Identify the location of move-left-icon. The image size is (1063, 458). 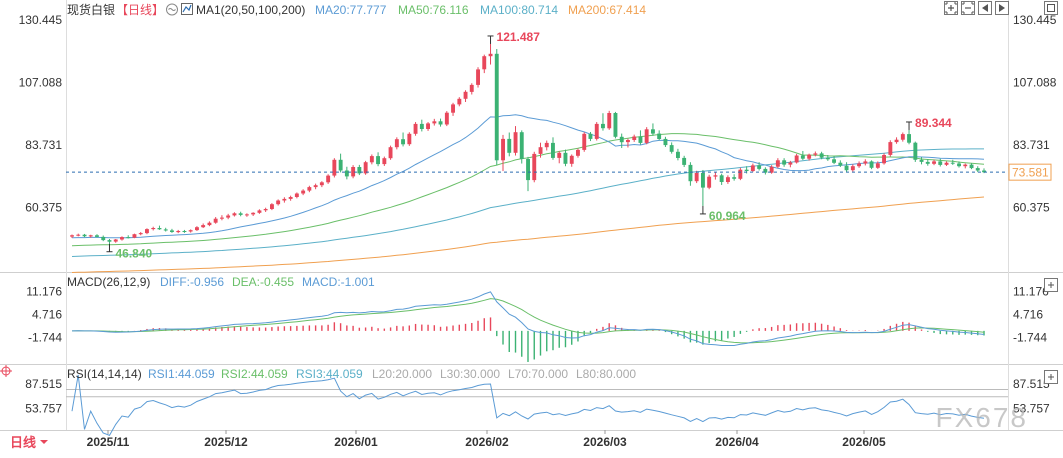
(985, 8).